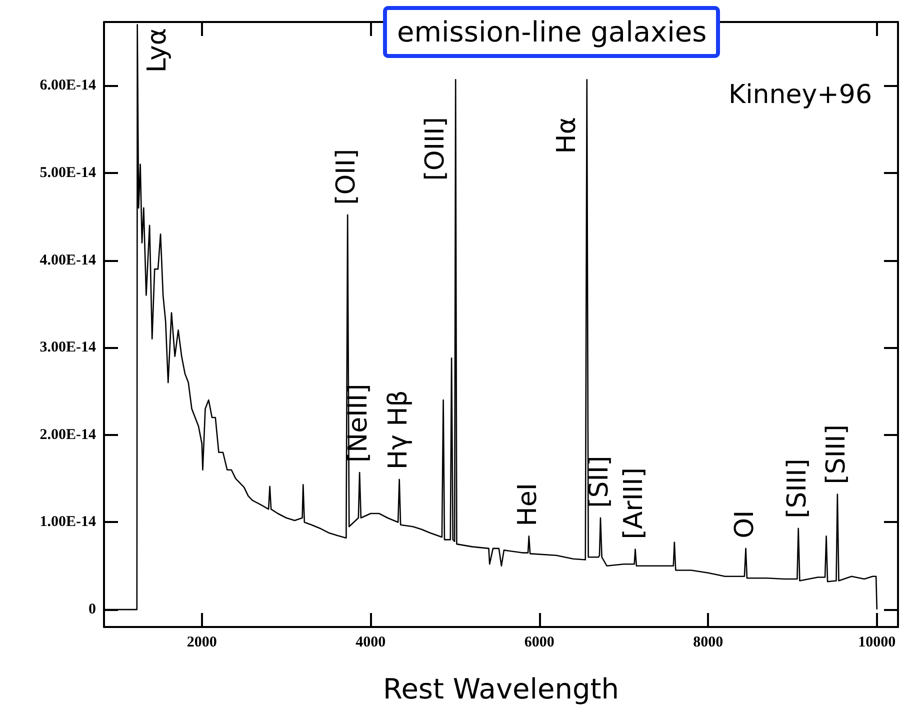 Image resolution: width=902 pixels, height=709 pixels. What do you see at coordinates (398, 430) in the screenshot?
I see `annotation: Hγ Hβ` at bounding box center [398, 430].